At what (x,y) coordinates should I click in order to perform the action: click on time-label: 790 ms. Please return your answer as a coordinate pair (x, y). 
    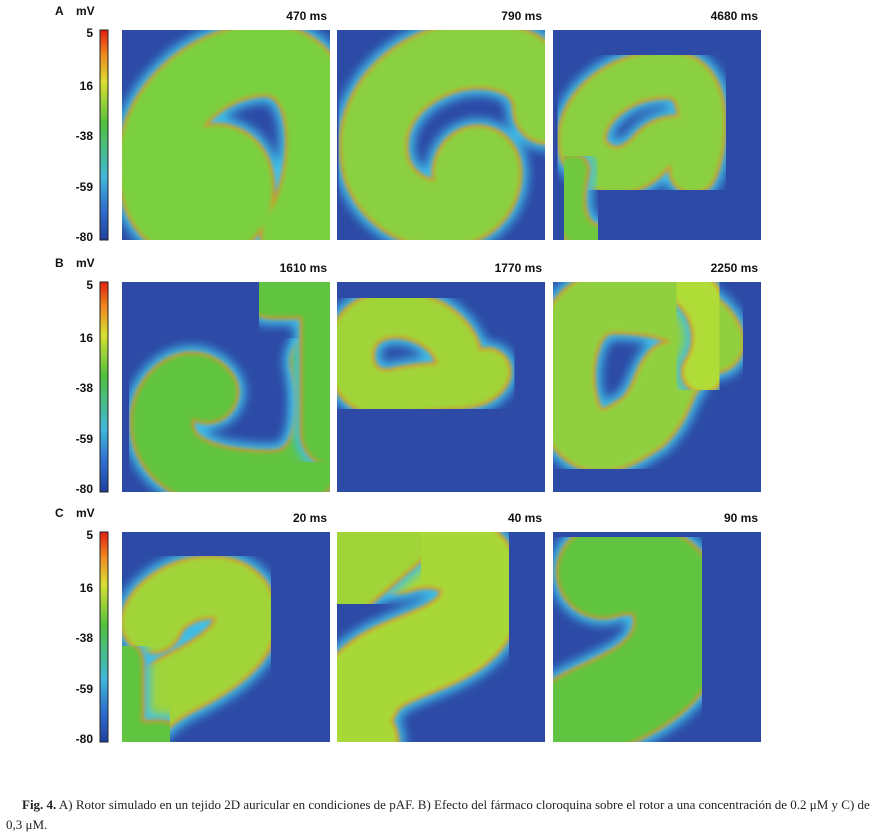
    Looking at the image, I should click on (521, 16).